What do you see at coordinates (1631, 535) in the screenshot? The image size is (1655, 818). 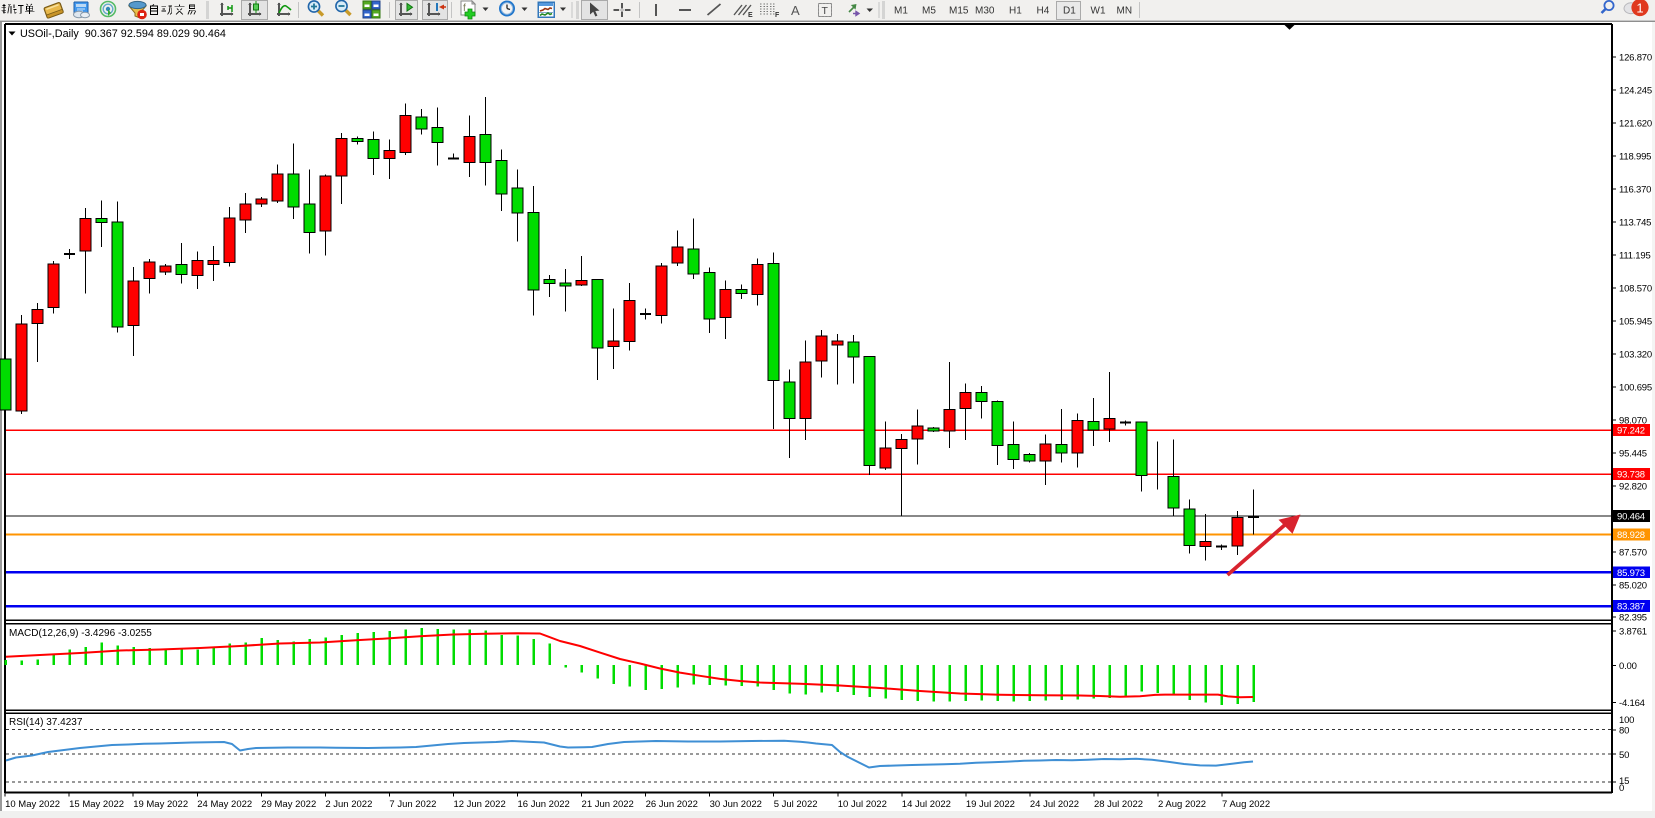 I see `svg-text: 88.928` at bounding box center [1631, 535].